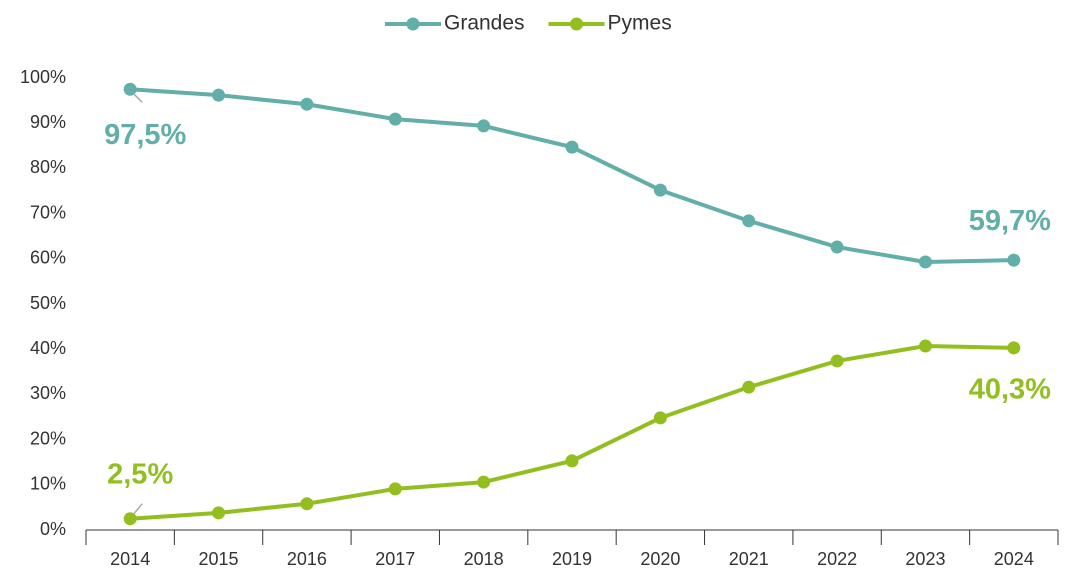 The image size is (1065, 569). Describe the element at coordinates (48, 438) in the screenshot. I see `y-tick-label: 20%` at that location.